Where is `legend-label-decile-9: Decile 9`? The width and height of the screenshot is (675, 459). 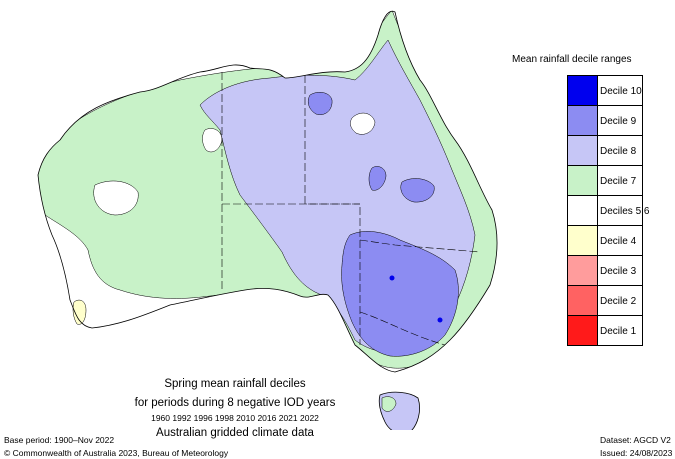 legend-label-decile-9: Decile 9 is located at coordinates (618, 121).